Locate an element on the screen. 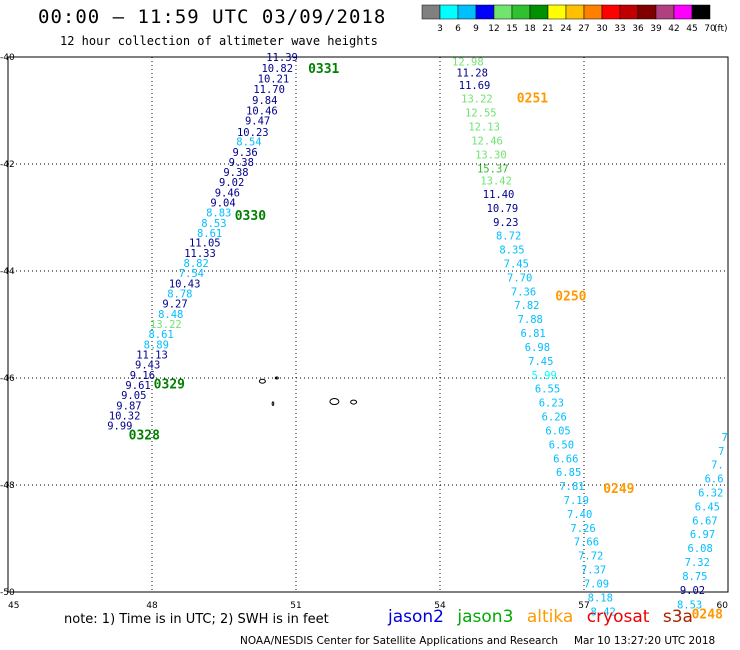 This screenshot has width=740, height=650. swh-value: 6.55 is located at coordinates (547, 390).